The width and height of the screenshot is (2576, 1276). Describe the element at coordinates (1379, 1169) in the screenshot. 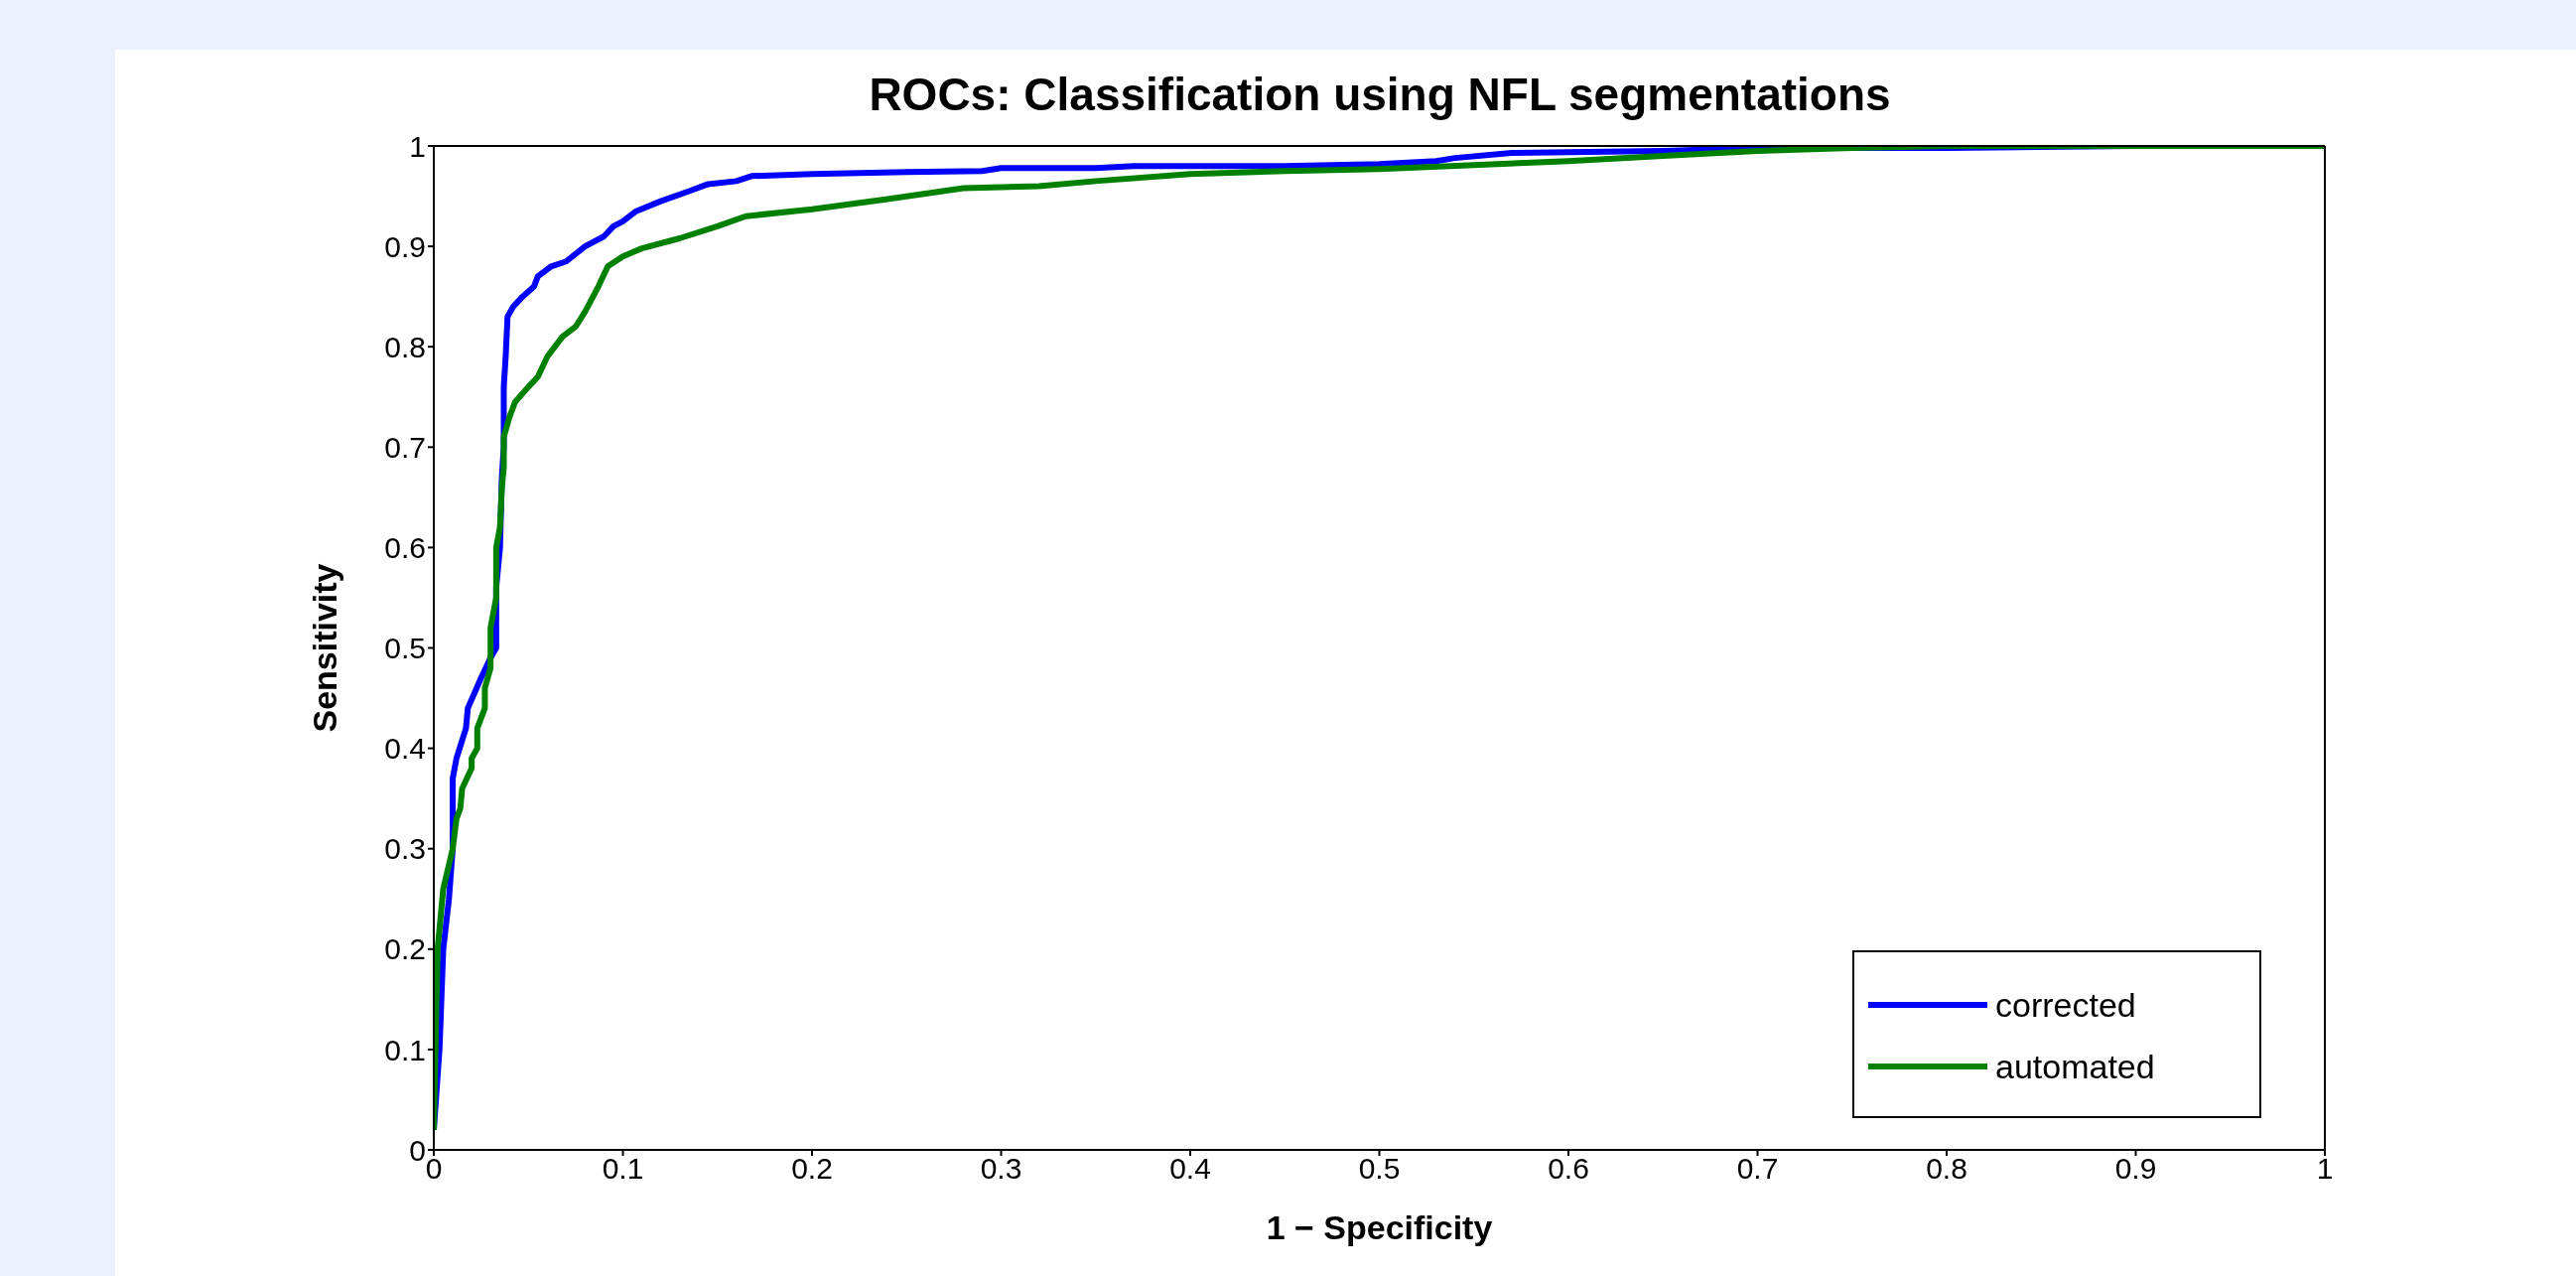

I see `x-tick-label: 0.5` at that location.